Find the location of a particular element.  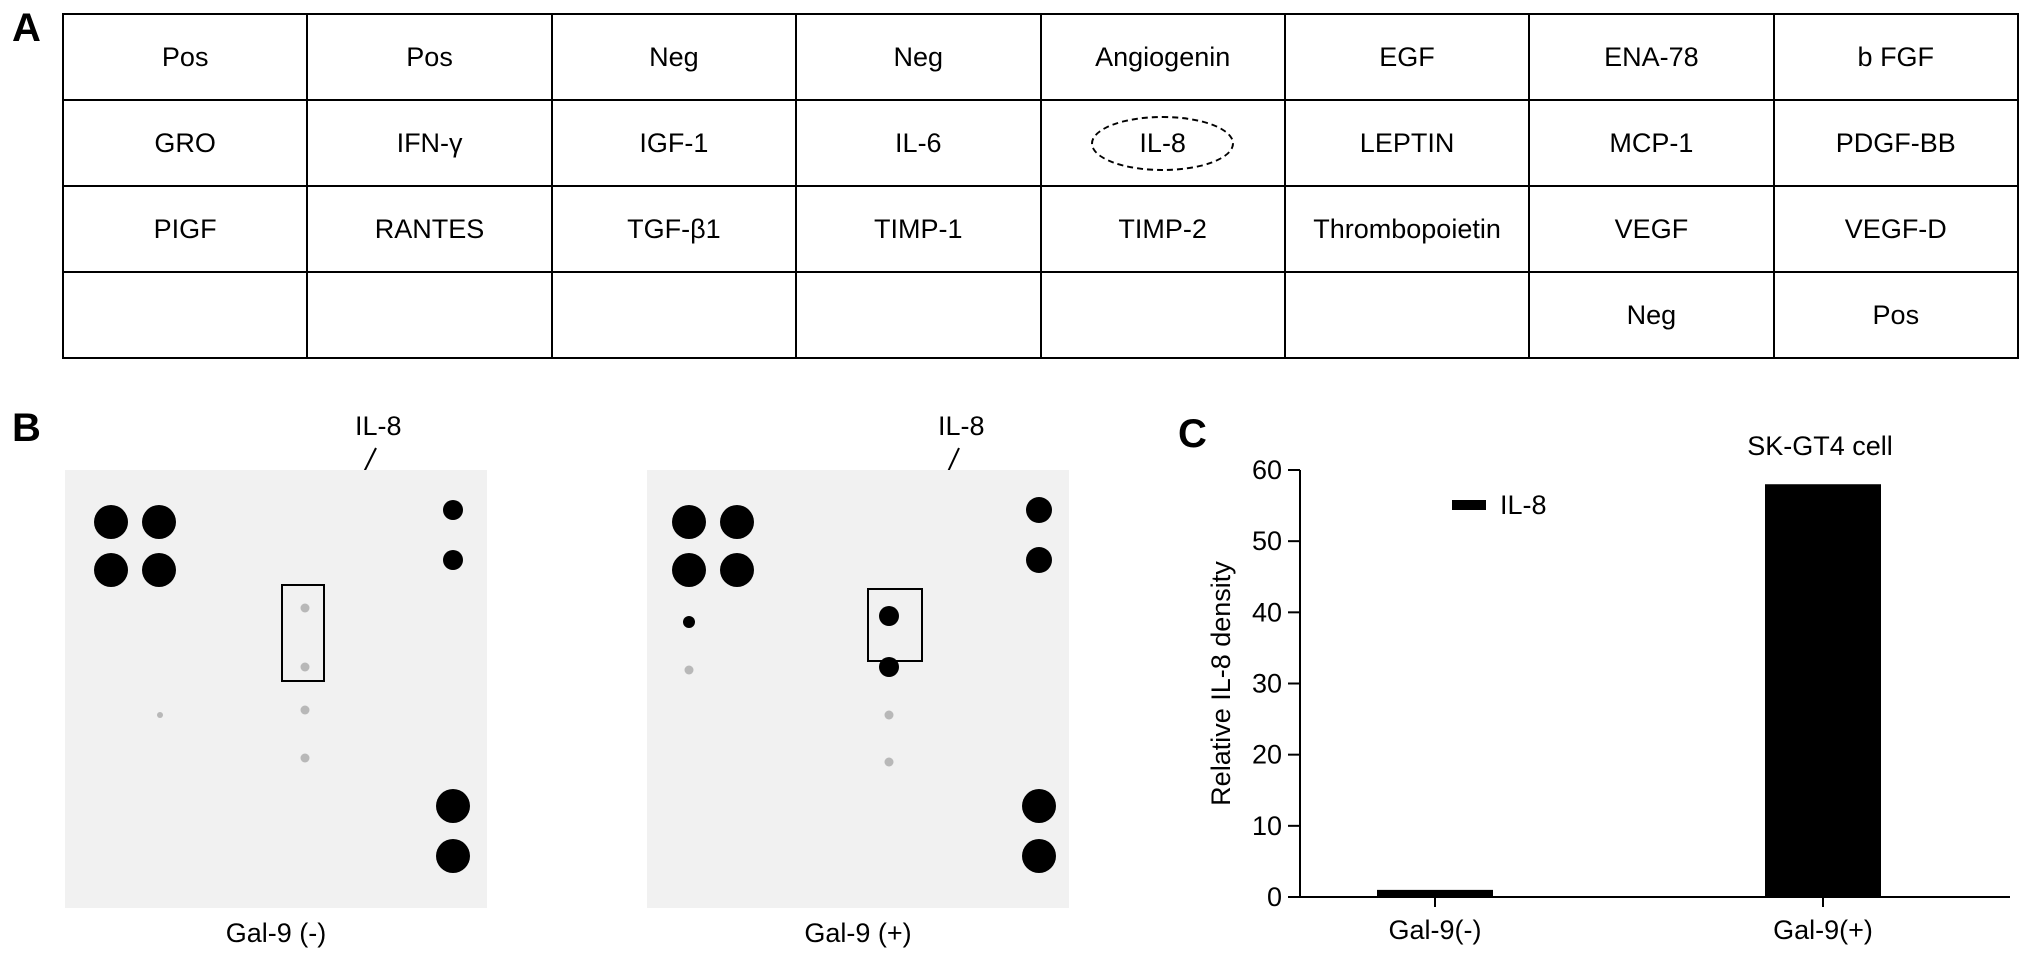

array-row: Pos Pos Neg Neg Angiogenin EGF ENA-78 b FGF is located at coordinates (1040, 57).